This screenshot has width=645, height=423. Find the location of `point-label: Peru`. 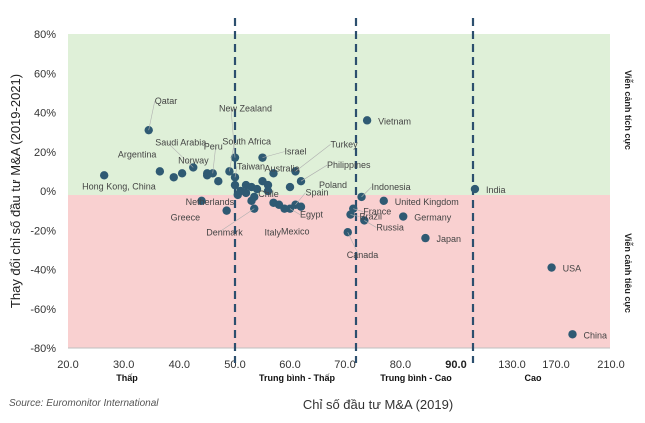

point-label: Peru is located at coordinates (213, 146).